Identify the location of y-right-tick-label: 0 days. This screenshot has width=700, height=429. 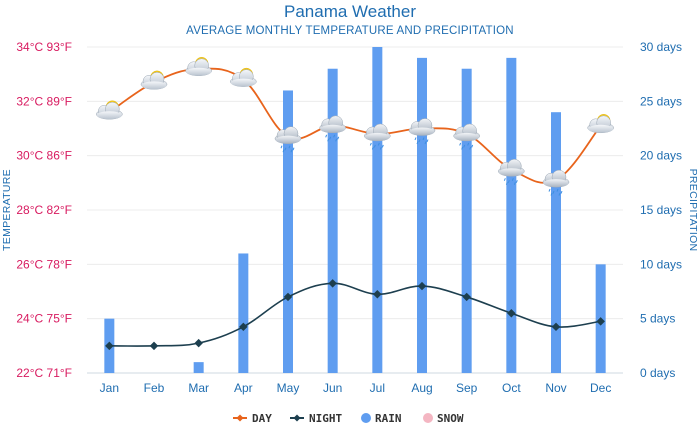
(657, 373).